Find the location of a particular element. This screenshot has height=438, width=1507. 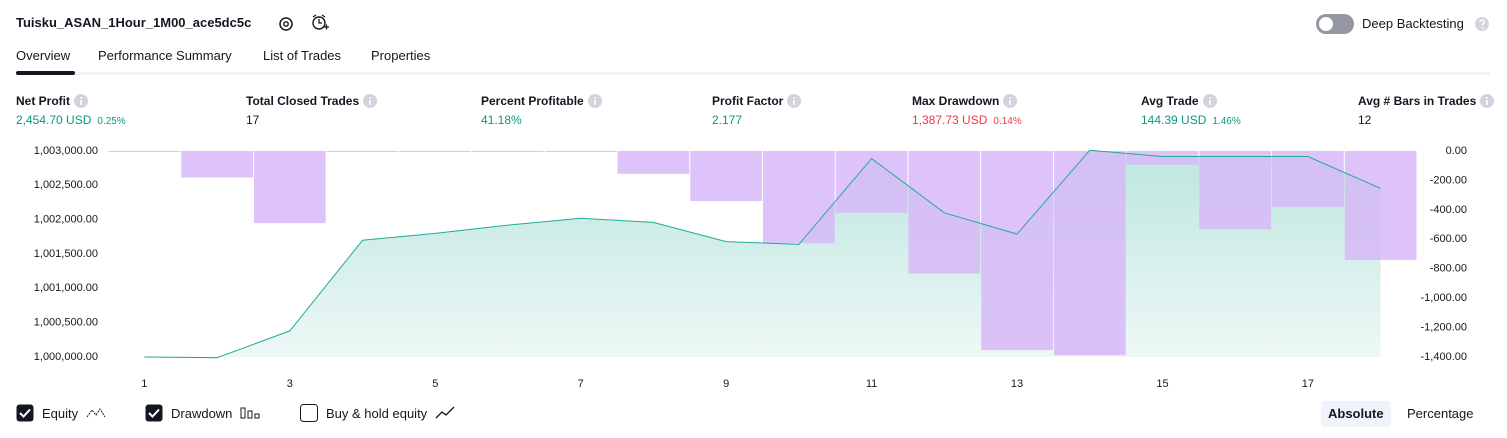

y-tick-label: 1,002,000.00 is located at coordinates (66, 220).